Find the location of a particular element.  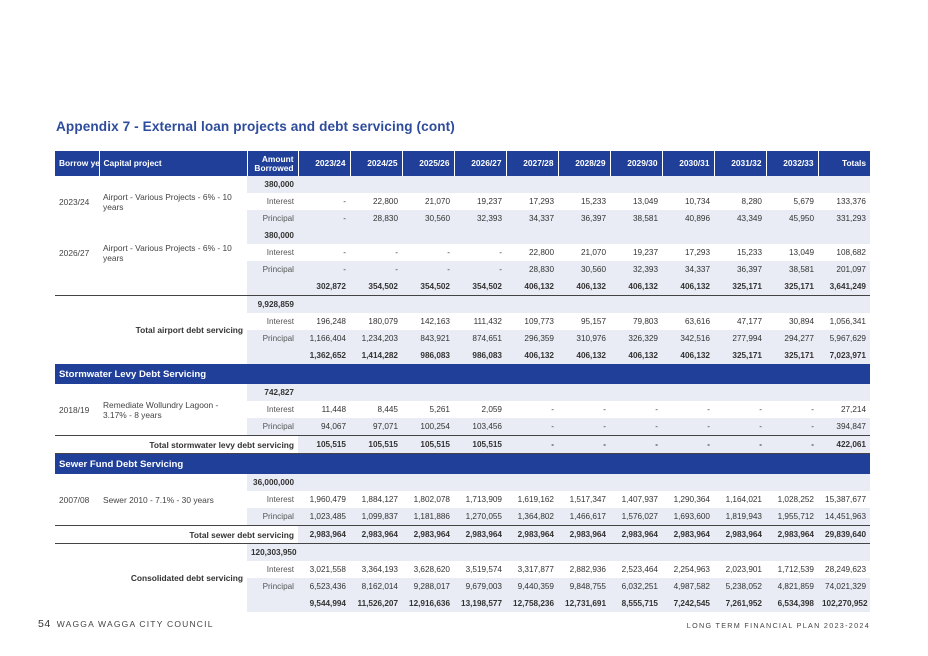

borrow-year: 2023/24 is located at coordinates (74, 201).